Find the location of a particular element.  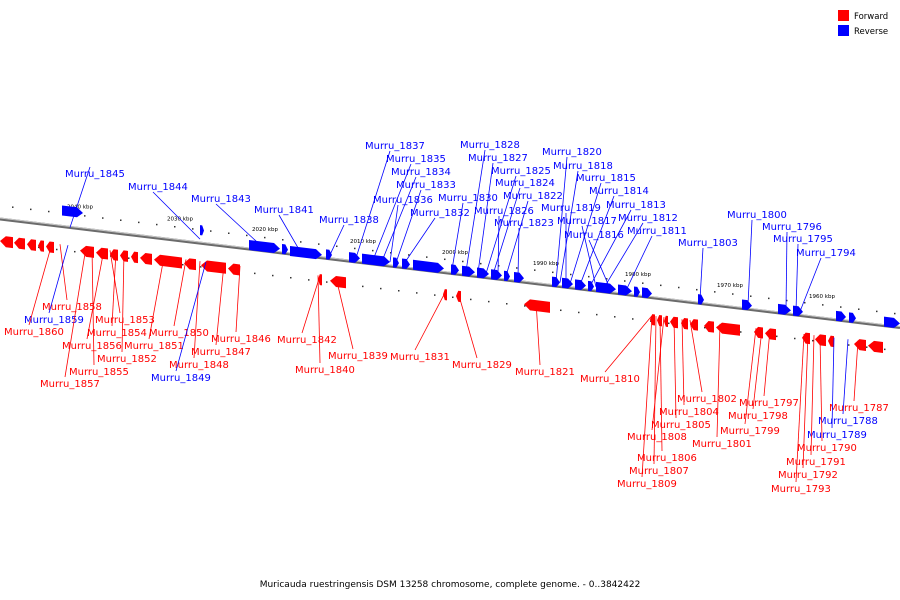

gene-label: Murru_1803 is located at coordinates (708, 243).